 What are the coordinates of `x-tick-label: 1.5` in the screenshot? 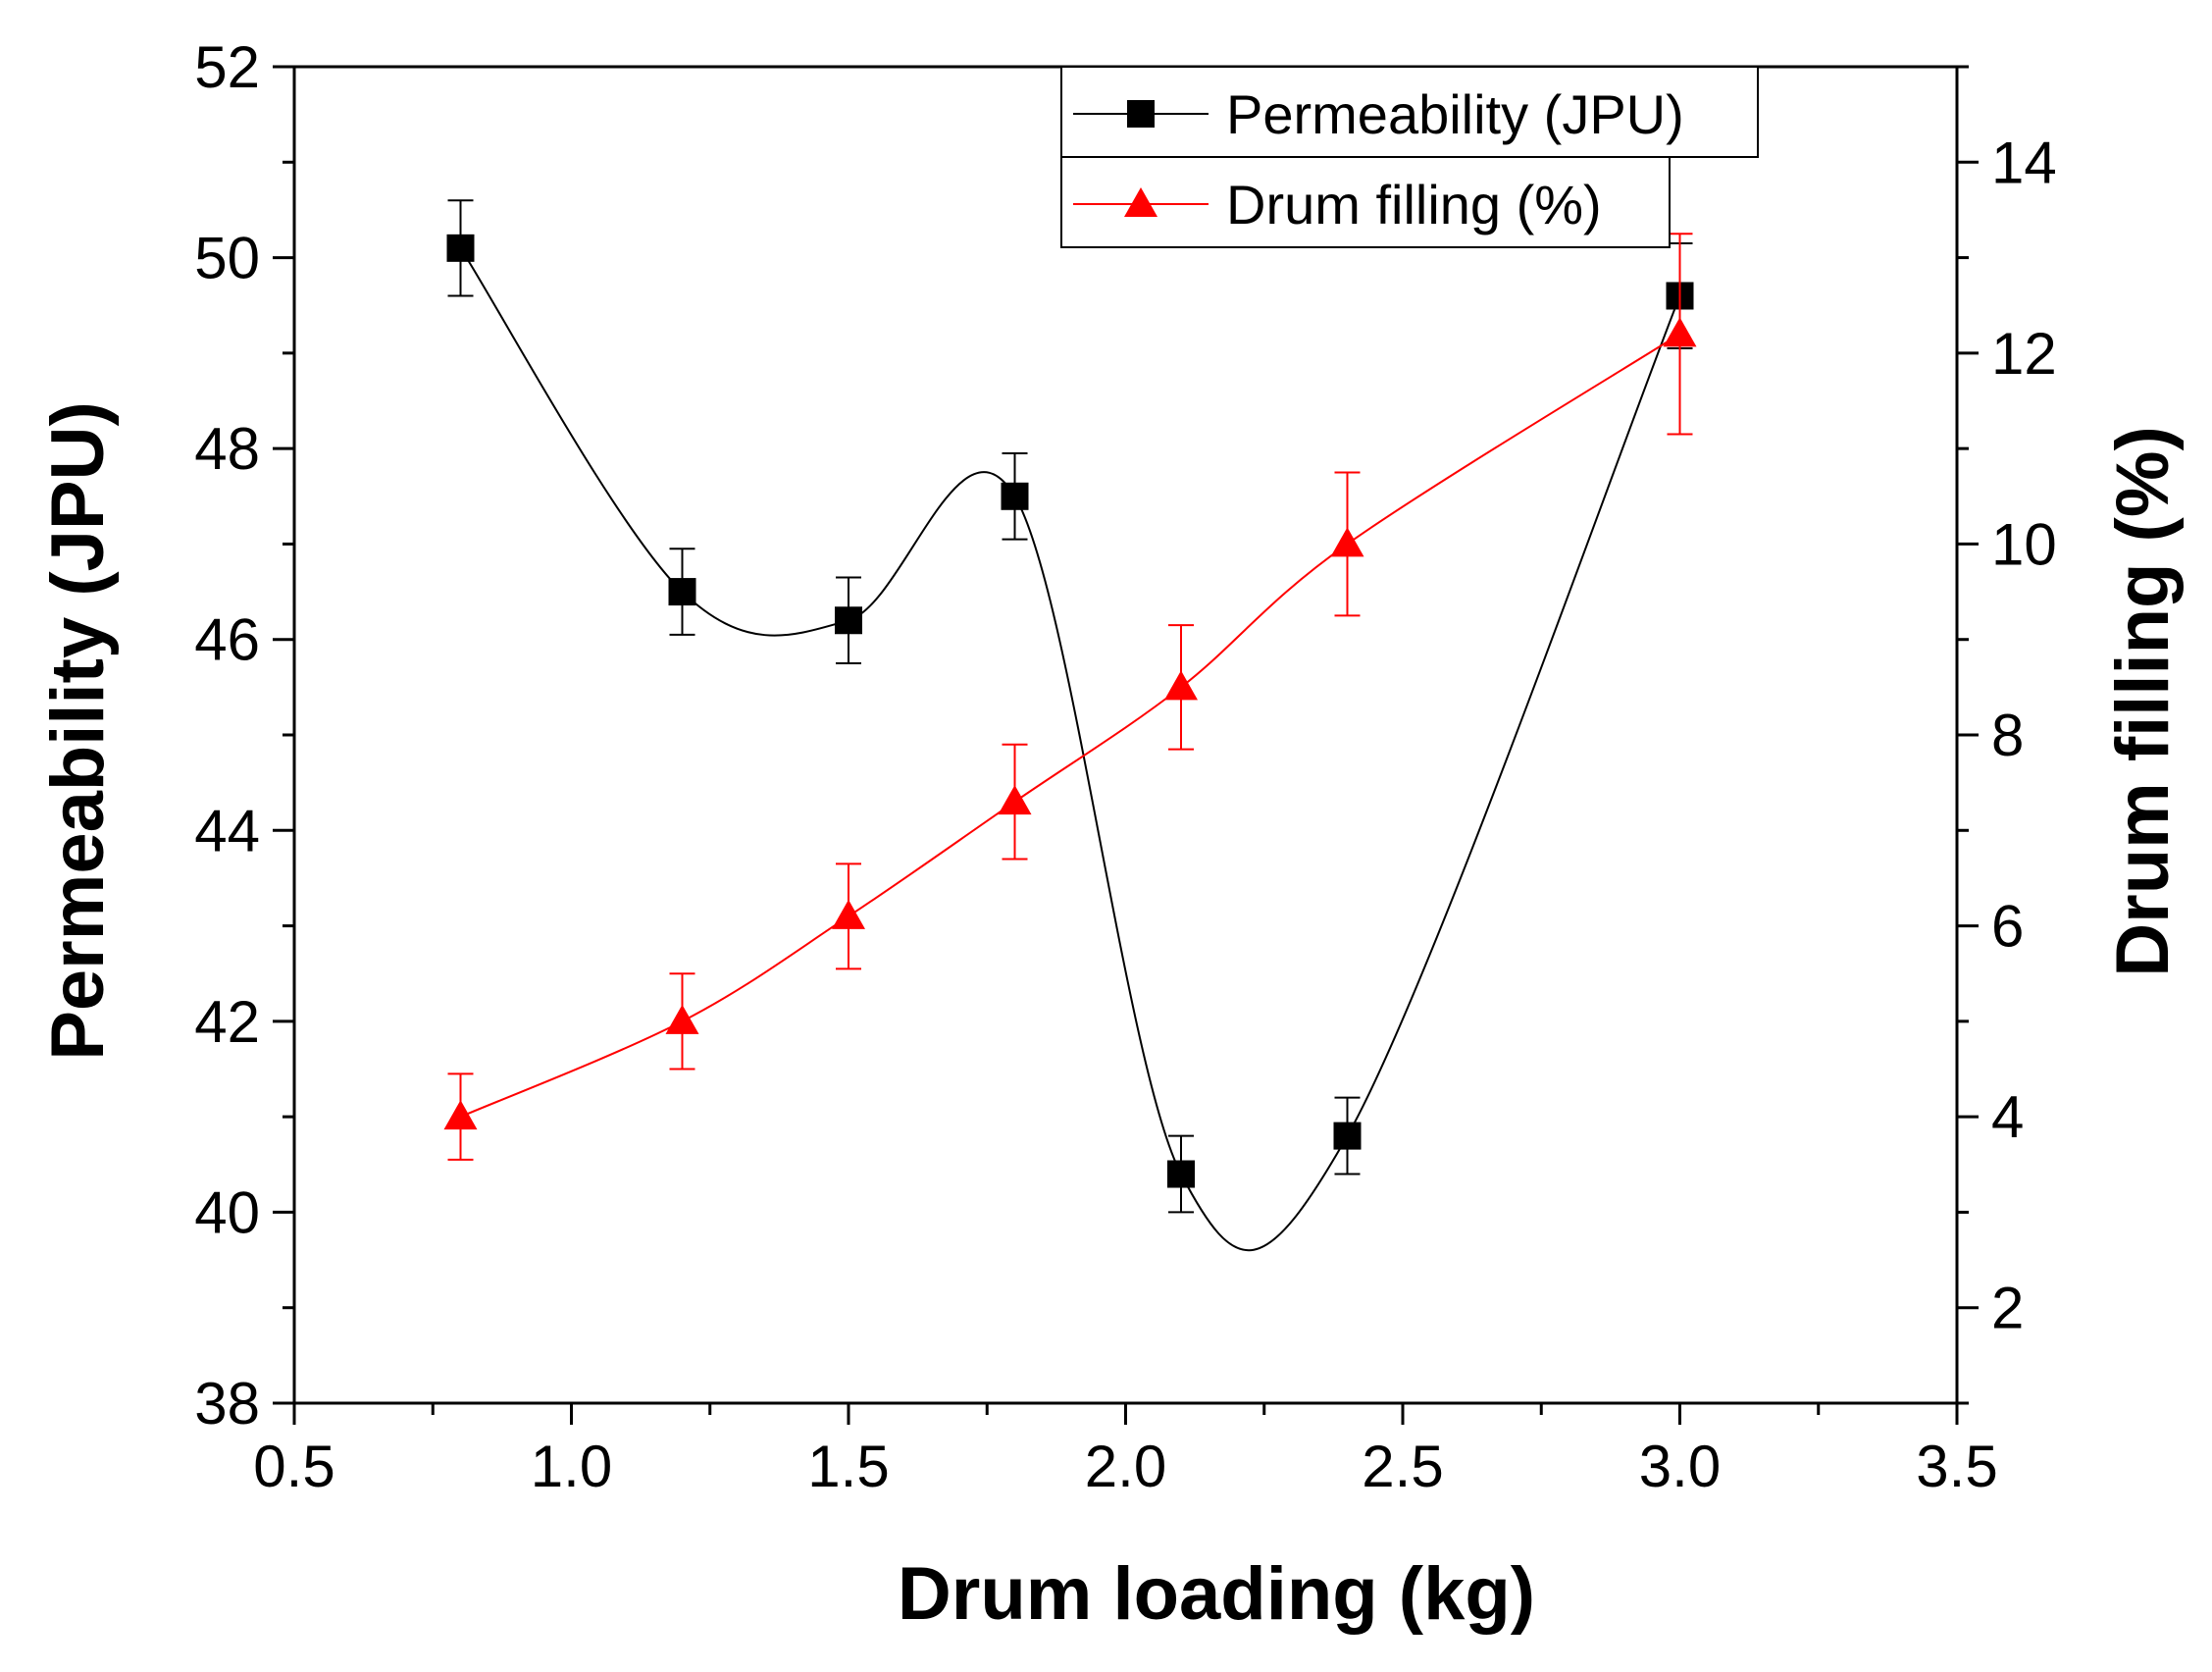 It's located at (848, 1466).